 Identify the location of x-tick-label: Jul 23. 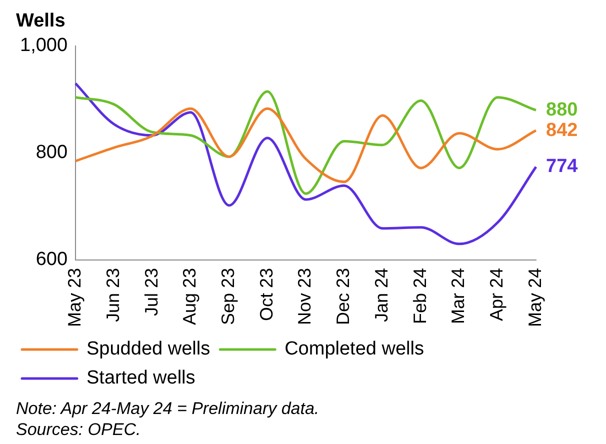
(151, 292).